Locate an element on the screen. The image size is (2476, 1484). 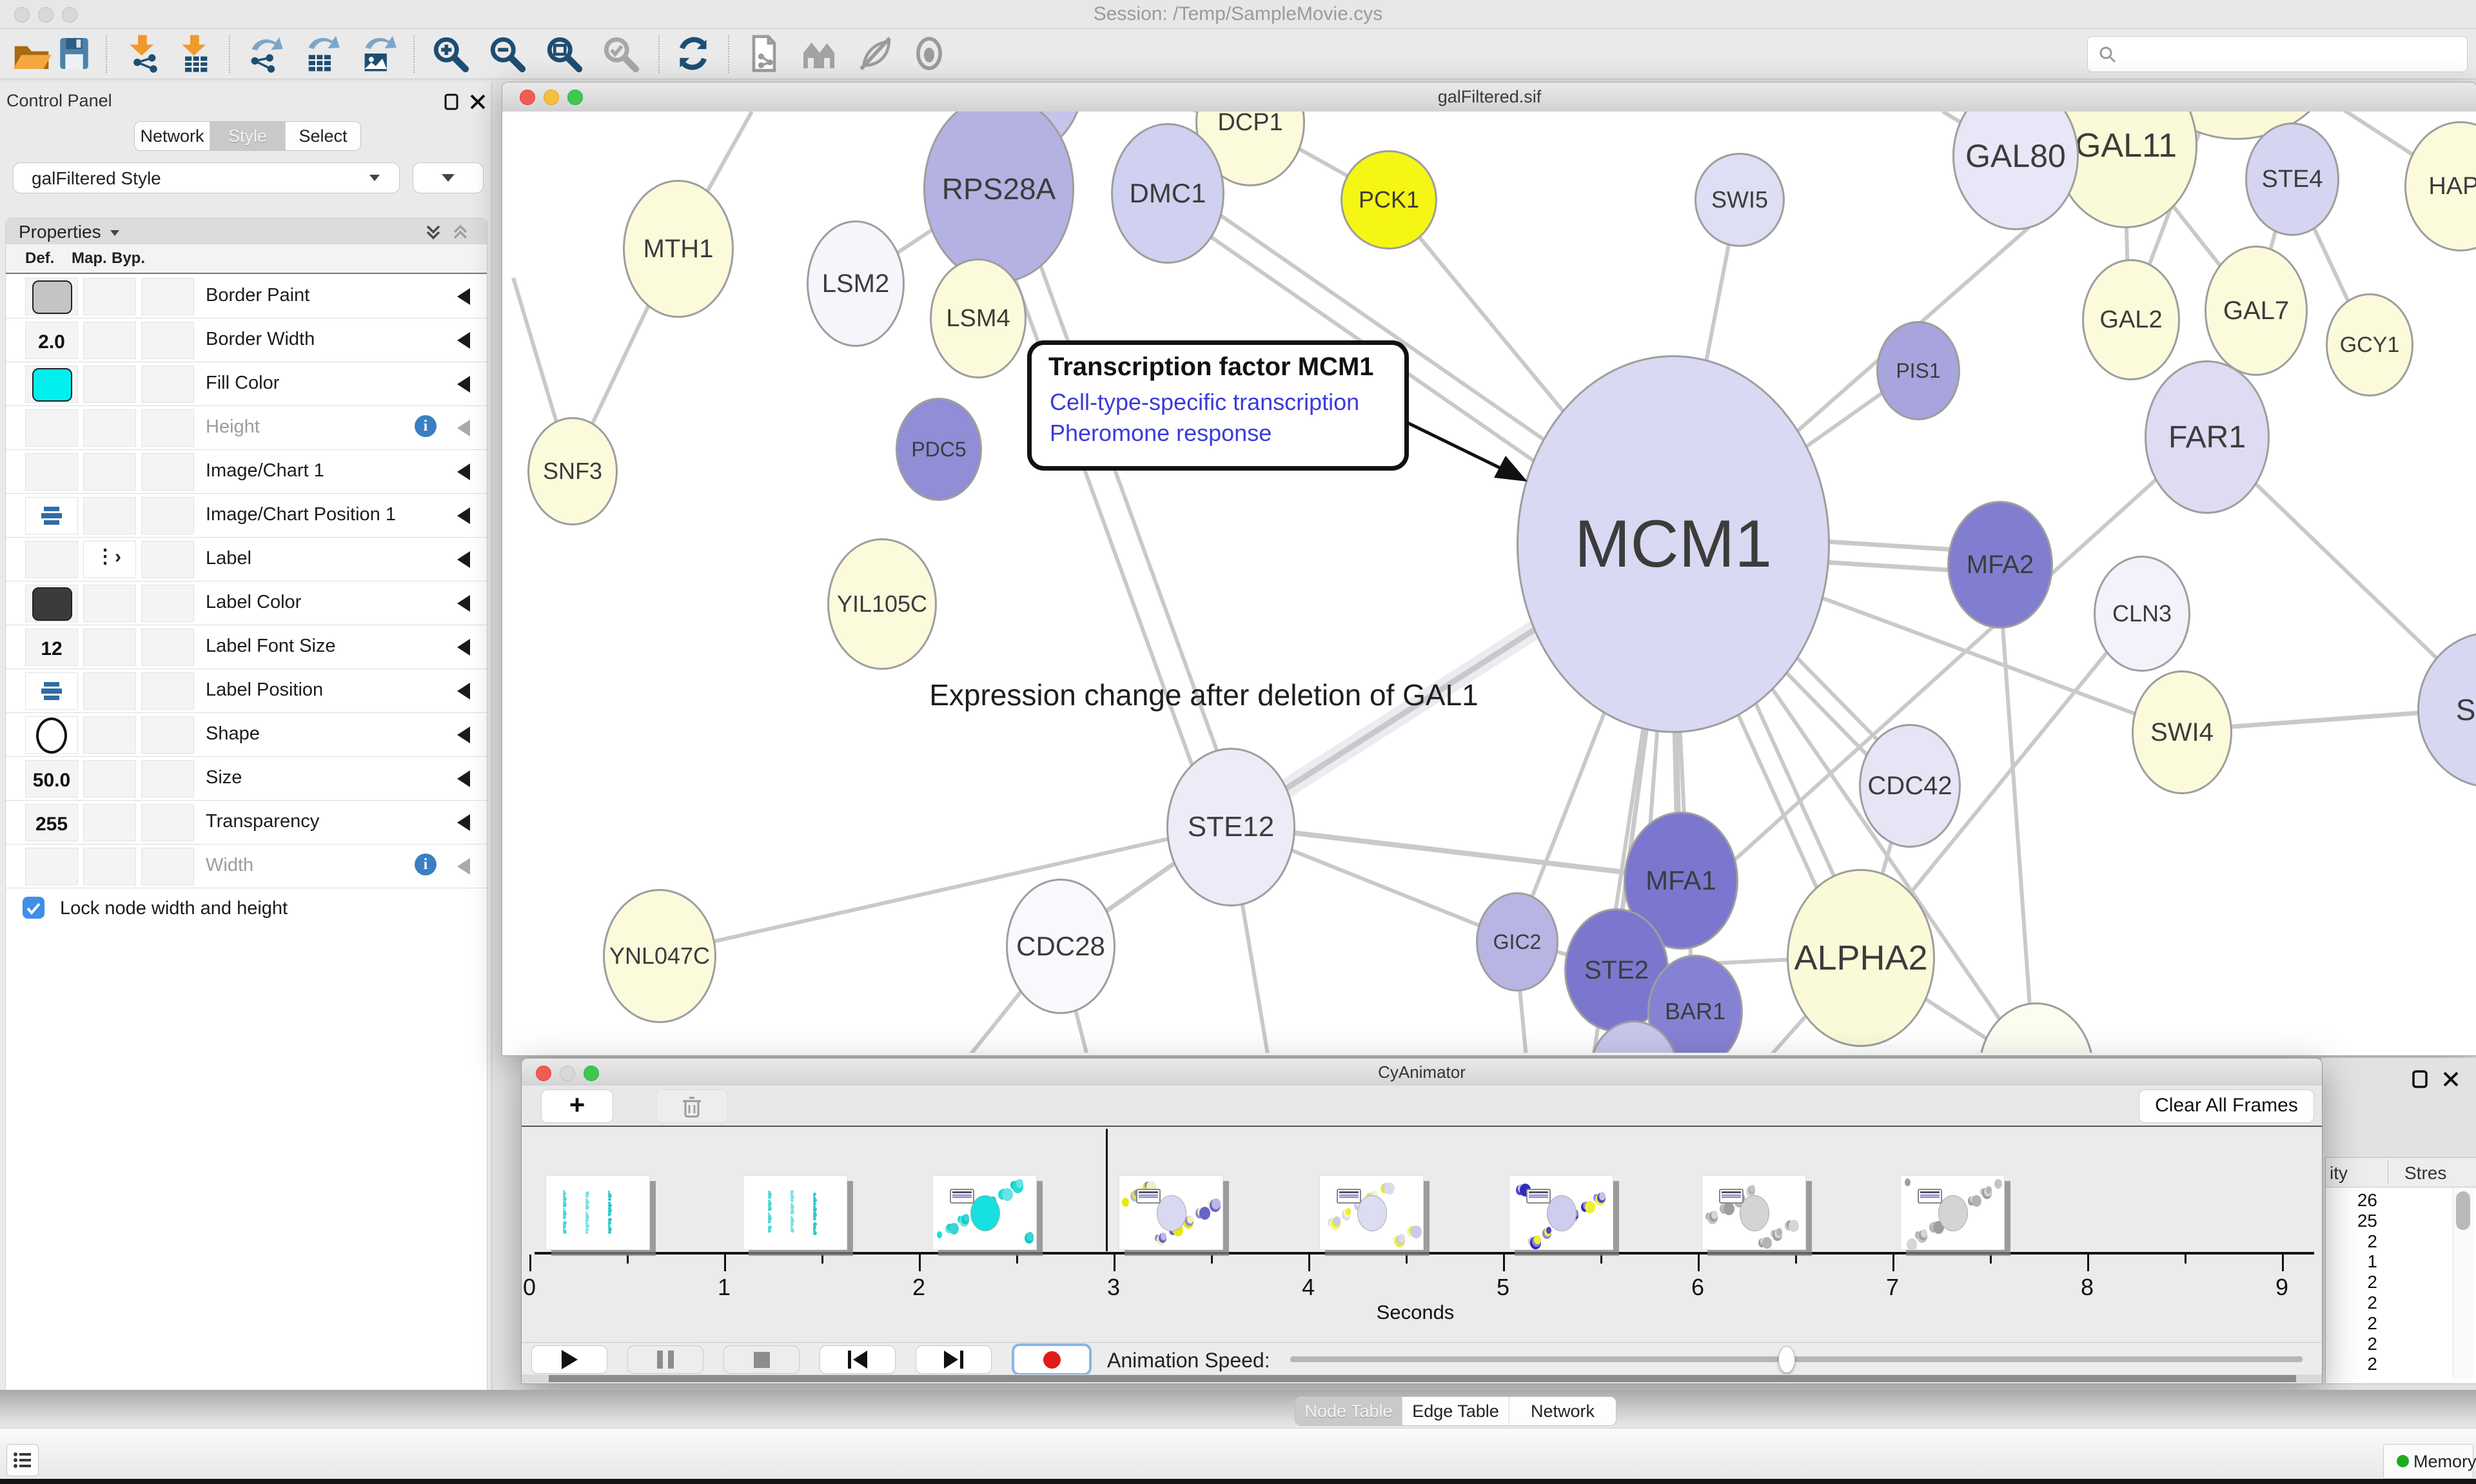
network-node-LSM4: LSM4 is located at coordinates (978, 318).